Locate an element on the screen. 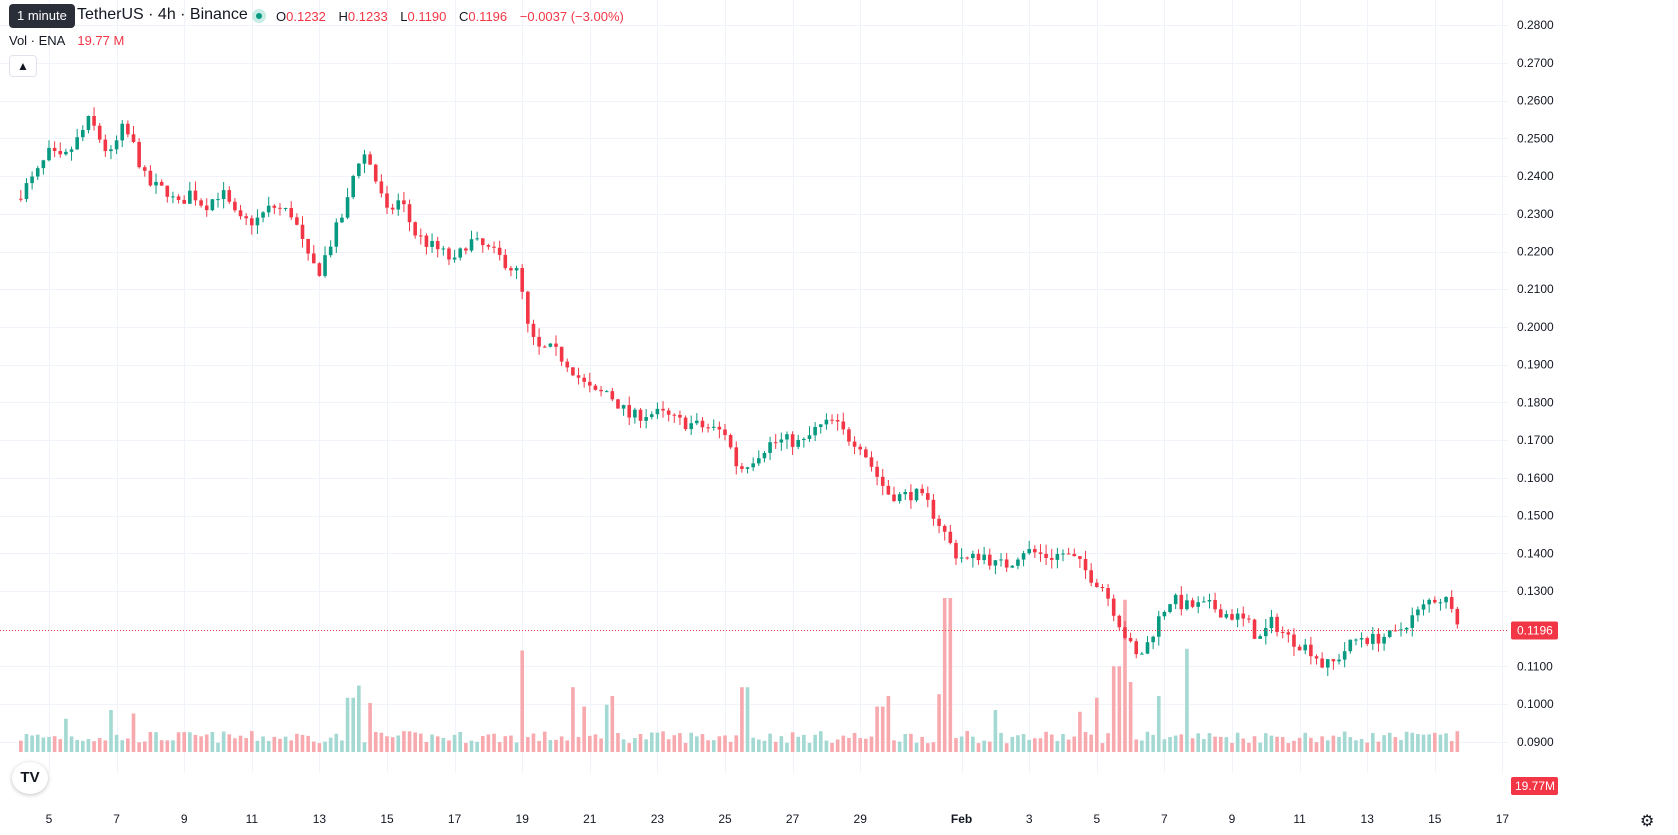 Image resolution: width=1678 pixels, height=835 pixels. market-status-icon is located at coordinates (259, 16).